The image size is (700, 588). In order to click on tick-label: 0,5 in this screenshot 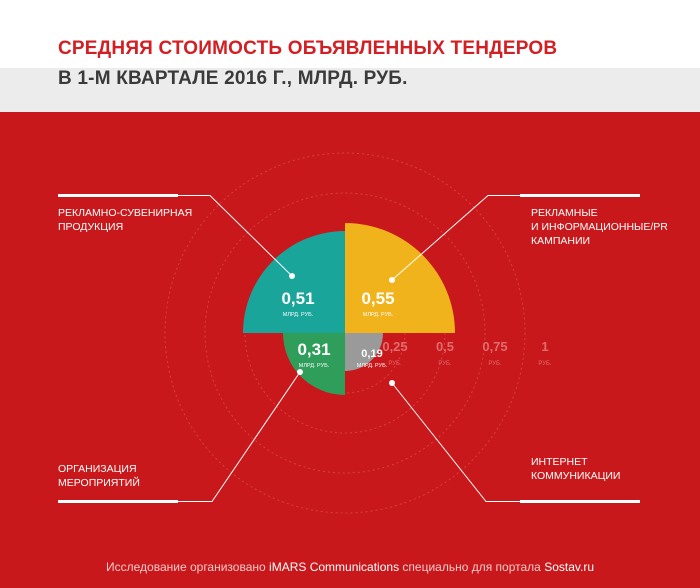, I will do `click(445, 346)`.